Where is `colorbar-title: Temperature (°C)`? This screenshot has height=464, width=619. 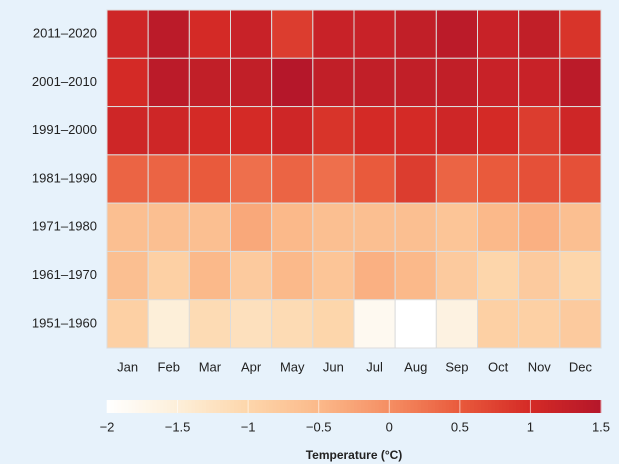
colorbar-title: Temperature (°C) is located at coordinates (354, 455).